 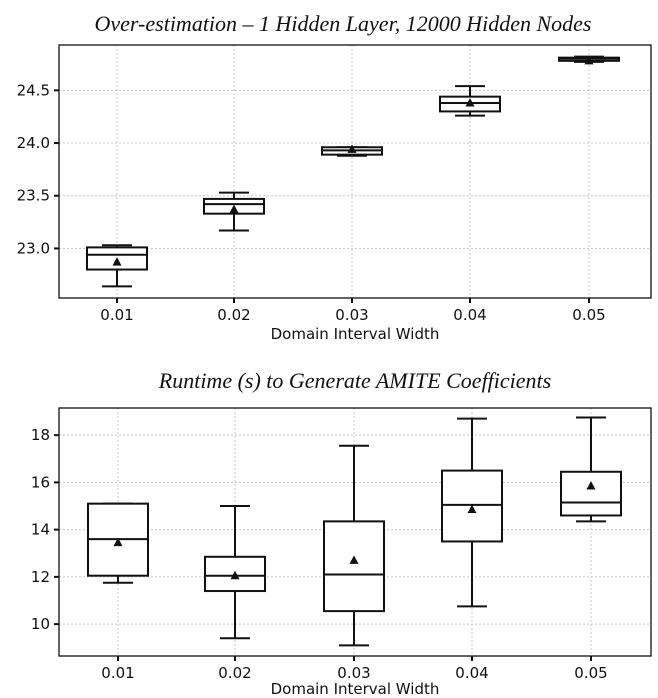 I want to click on chart-1-xtick-label: 0.05, so click(x=588, y=315).